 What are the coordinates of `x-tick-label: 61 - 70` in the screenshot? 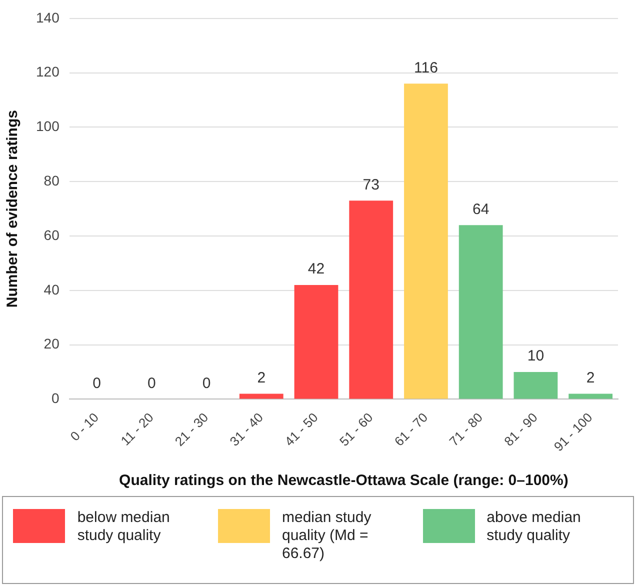 It's located at (411, 430).